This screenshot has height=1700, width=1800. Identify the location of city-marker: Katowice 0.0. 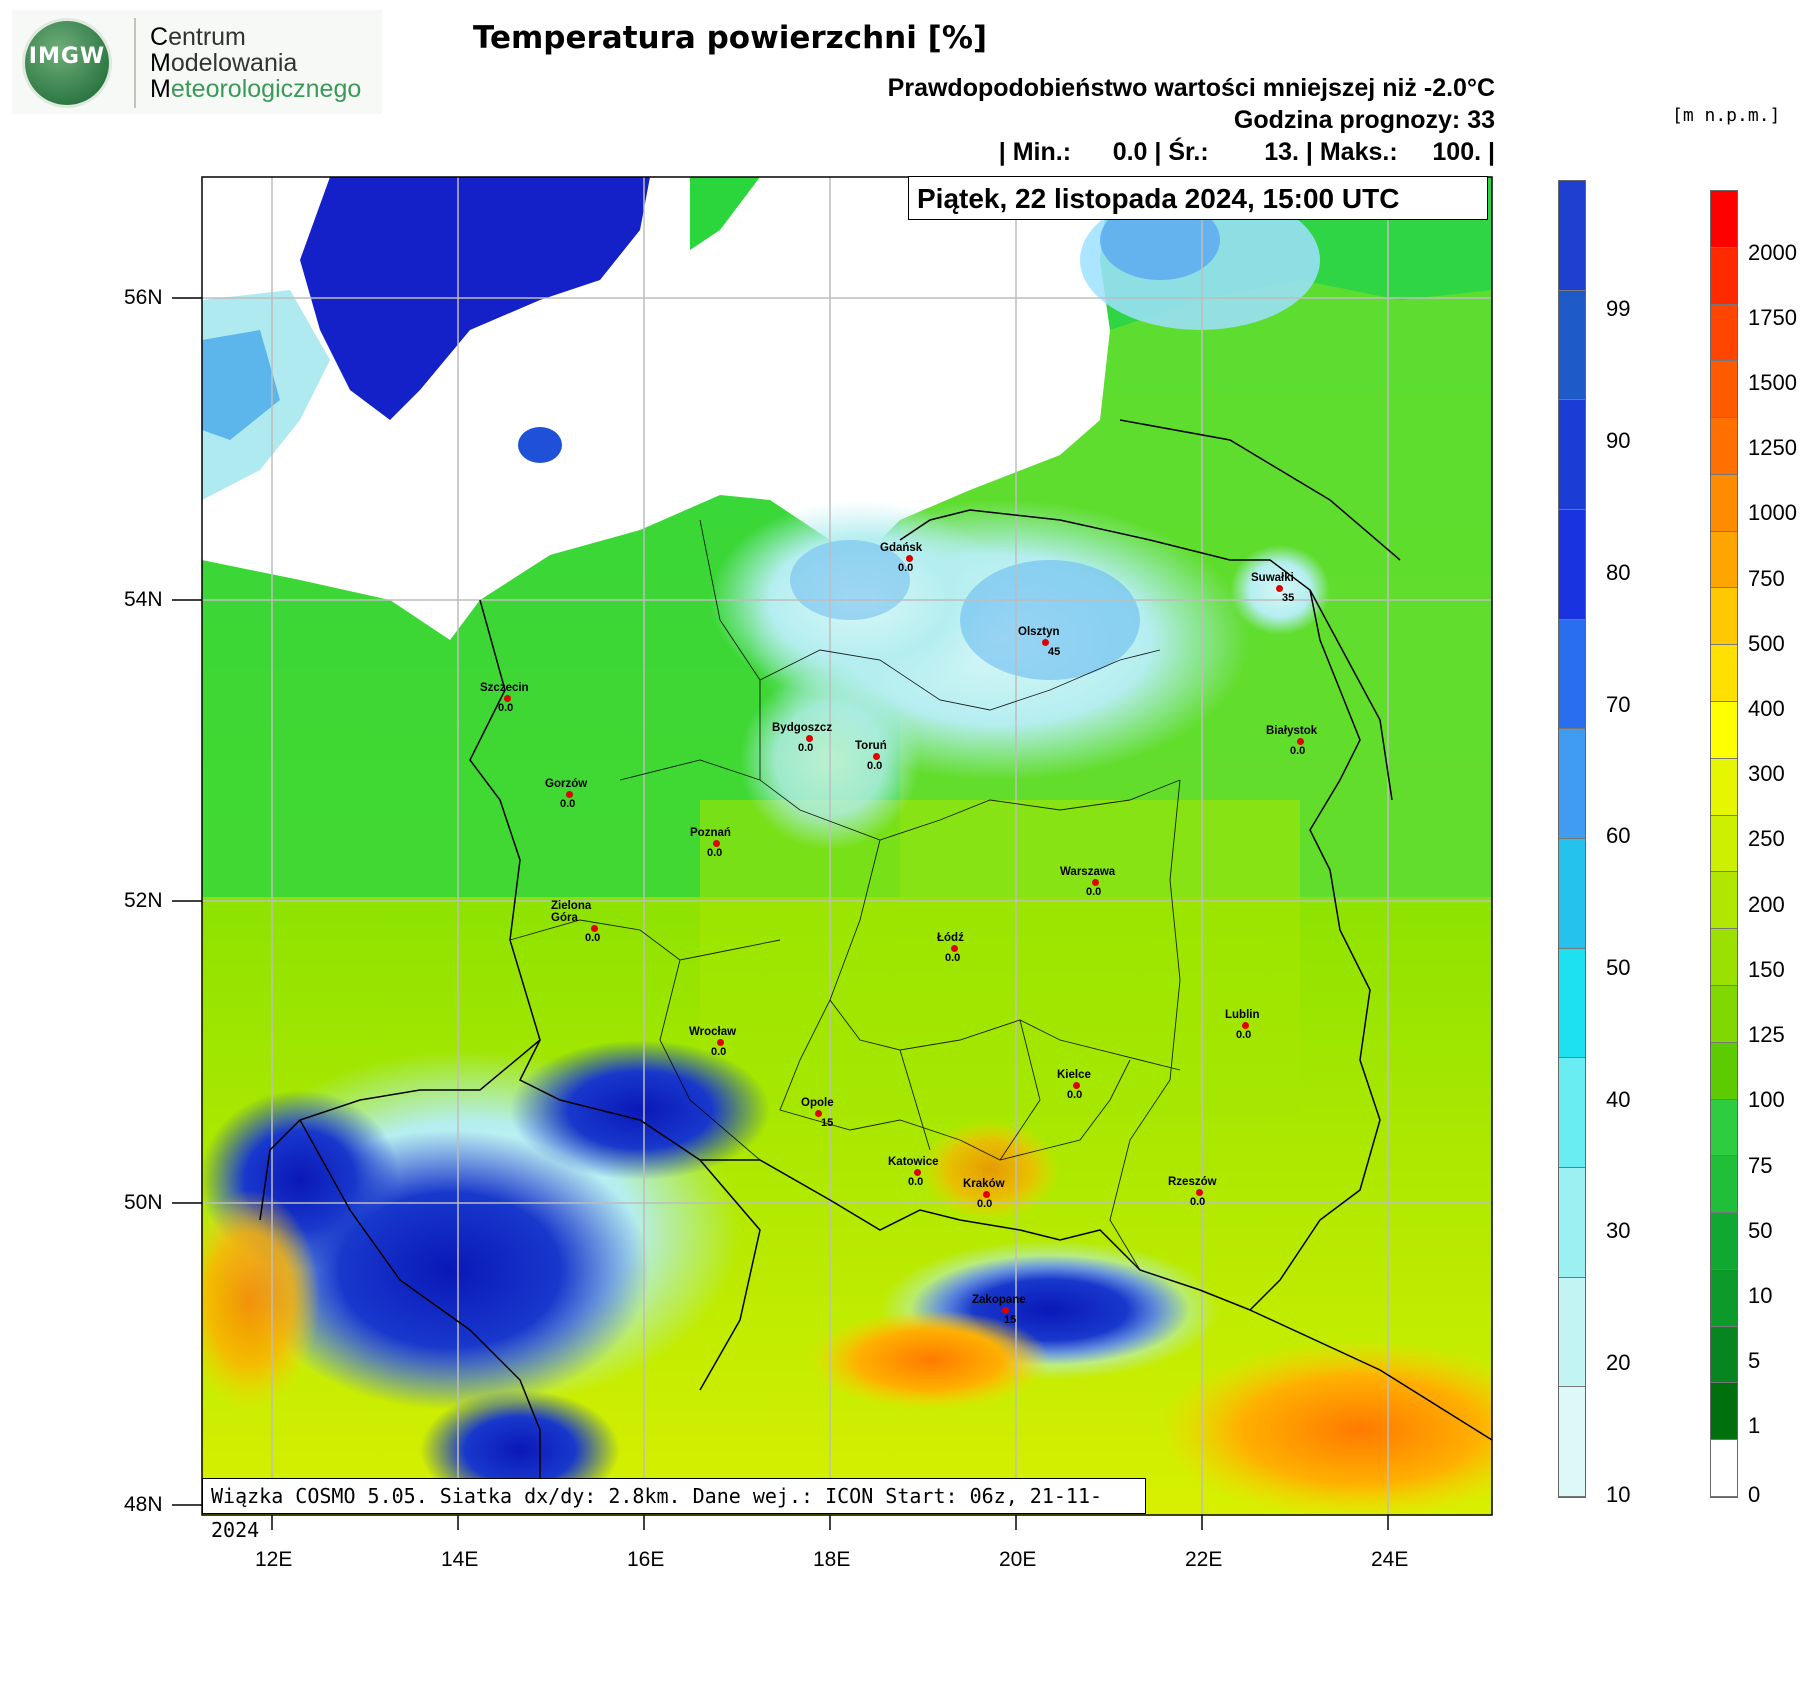
(913, 1172).